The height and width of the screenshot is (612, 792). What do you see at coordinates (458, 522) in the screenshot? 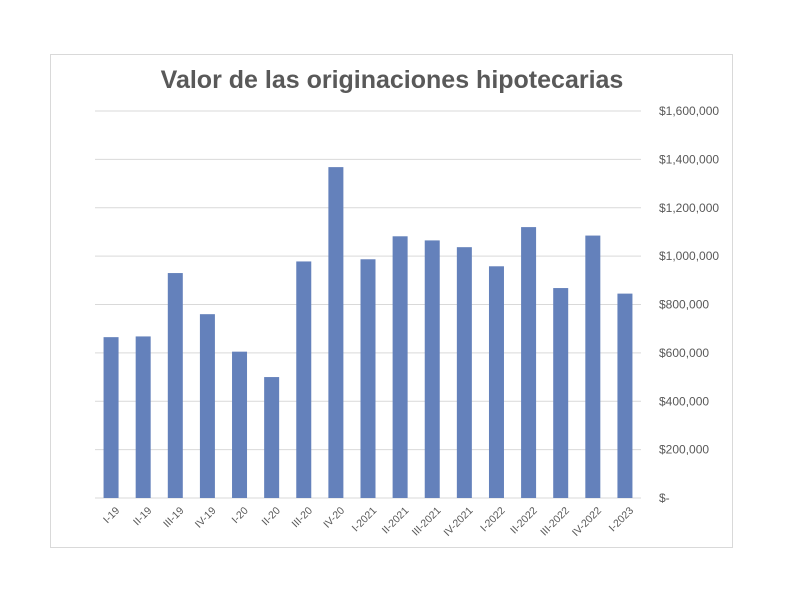
I see `x-tick-label: IV-2021` at bounding box center [458, 522].